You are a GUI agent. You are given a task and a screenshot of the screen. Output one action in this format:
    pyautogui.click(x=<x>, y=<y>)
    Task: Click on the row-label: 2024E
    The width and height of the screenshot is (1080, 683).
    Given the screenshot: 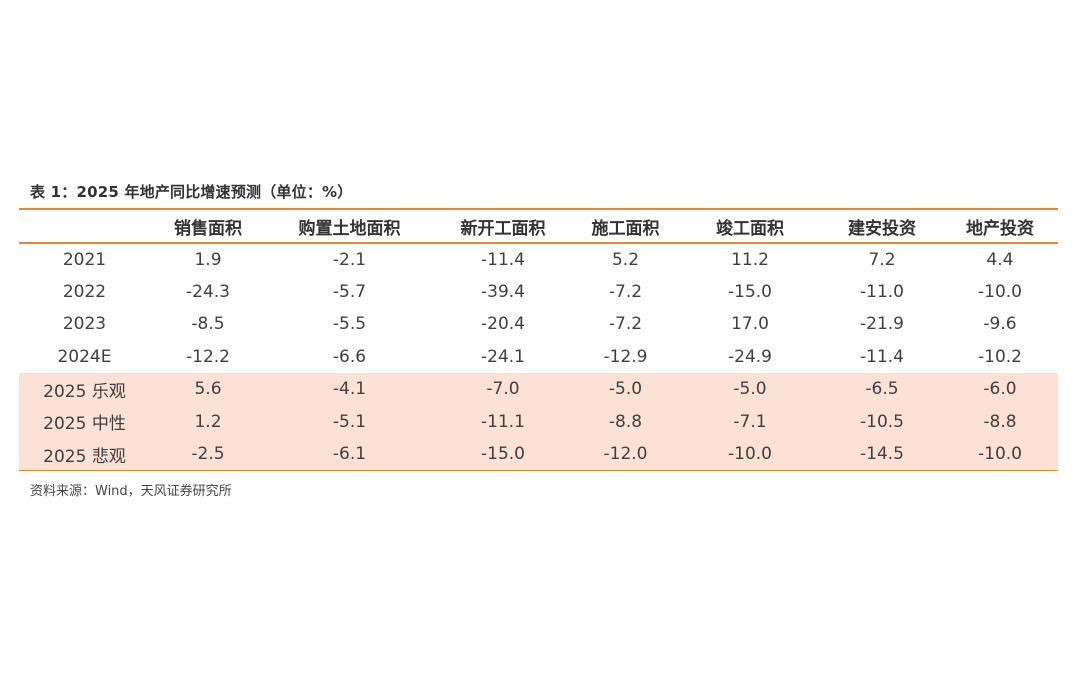 What is the action you would take?
    pyautogui.click(x=84, y=356)
    